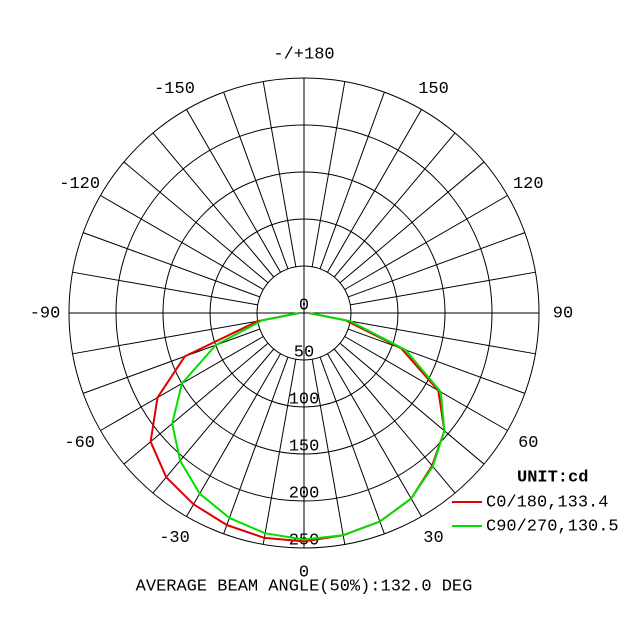  What do you see at coordinates (528, 443) in the screenshot?
I see `angle-tick-label: 60` at bounding box center [528, 443].